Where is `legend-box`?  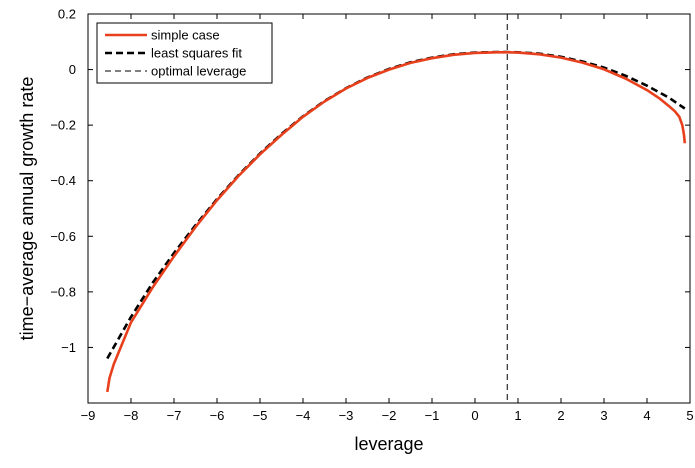 legend-box is located at coordinates (184, 53).